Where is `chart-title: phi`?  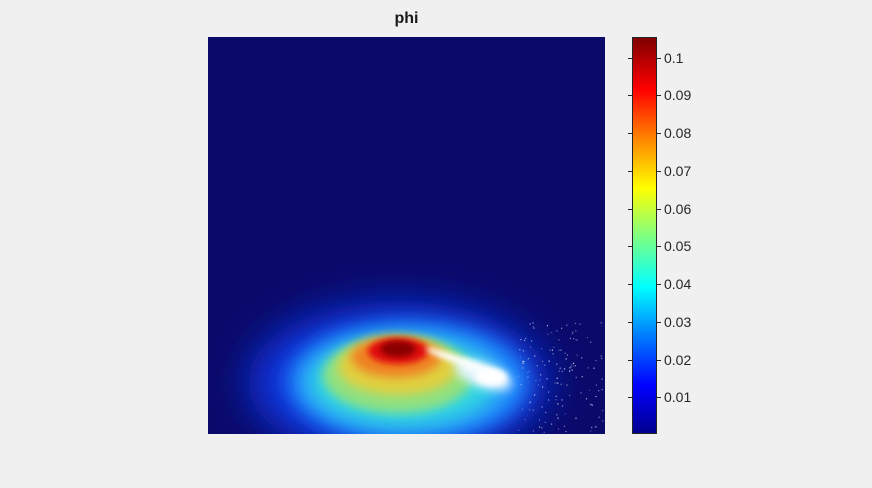 chart-title: phi is located at coordinates (406, 18).